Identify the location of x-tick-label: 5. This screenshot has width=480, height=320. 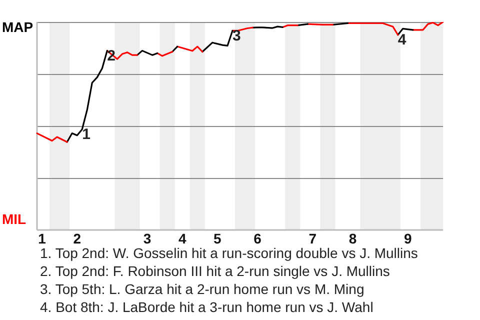
(218, 238).